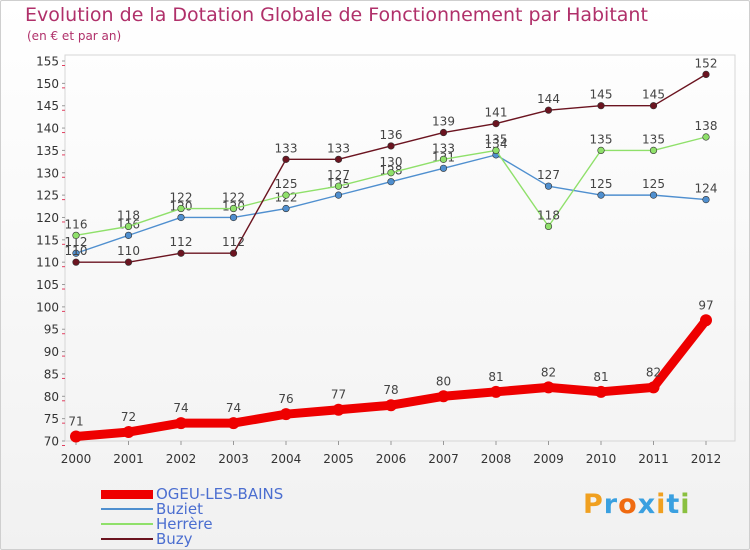  What do you see at coordinates (233, 459) in the screenshot?
I see `x-tick-label: 2003` at bounding box center [233, 459].